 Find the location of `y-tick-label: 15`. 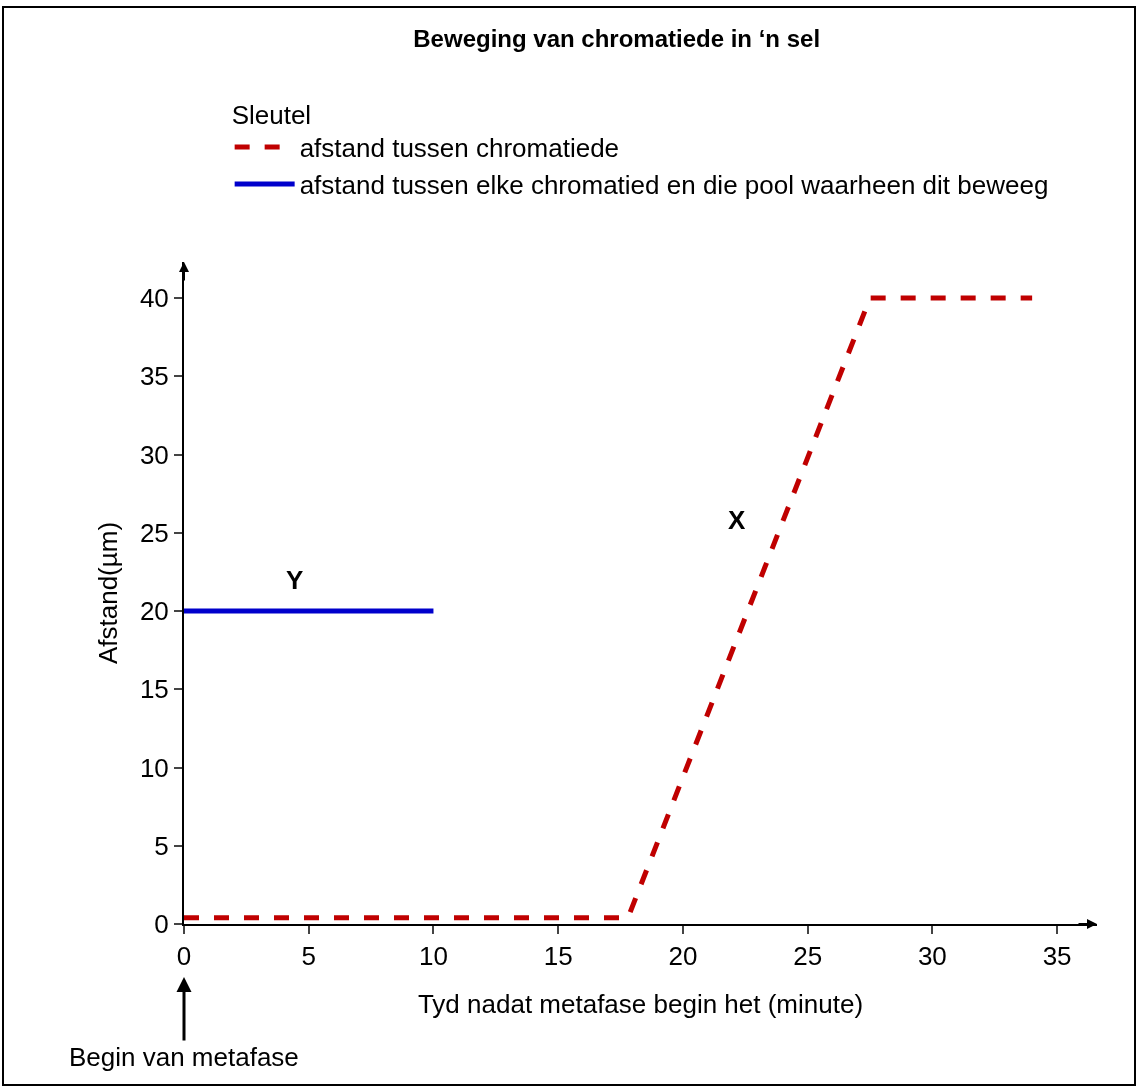

y-tick-label: 15 is located at coordinates (154, 689).